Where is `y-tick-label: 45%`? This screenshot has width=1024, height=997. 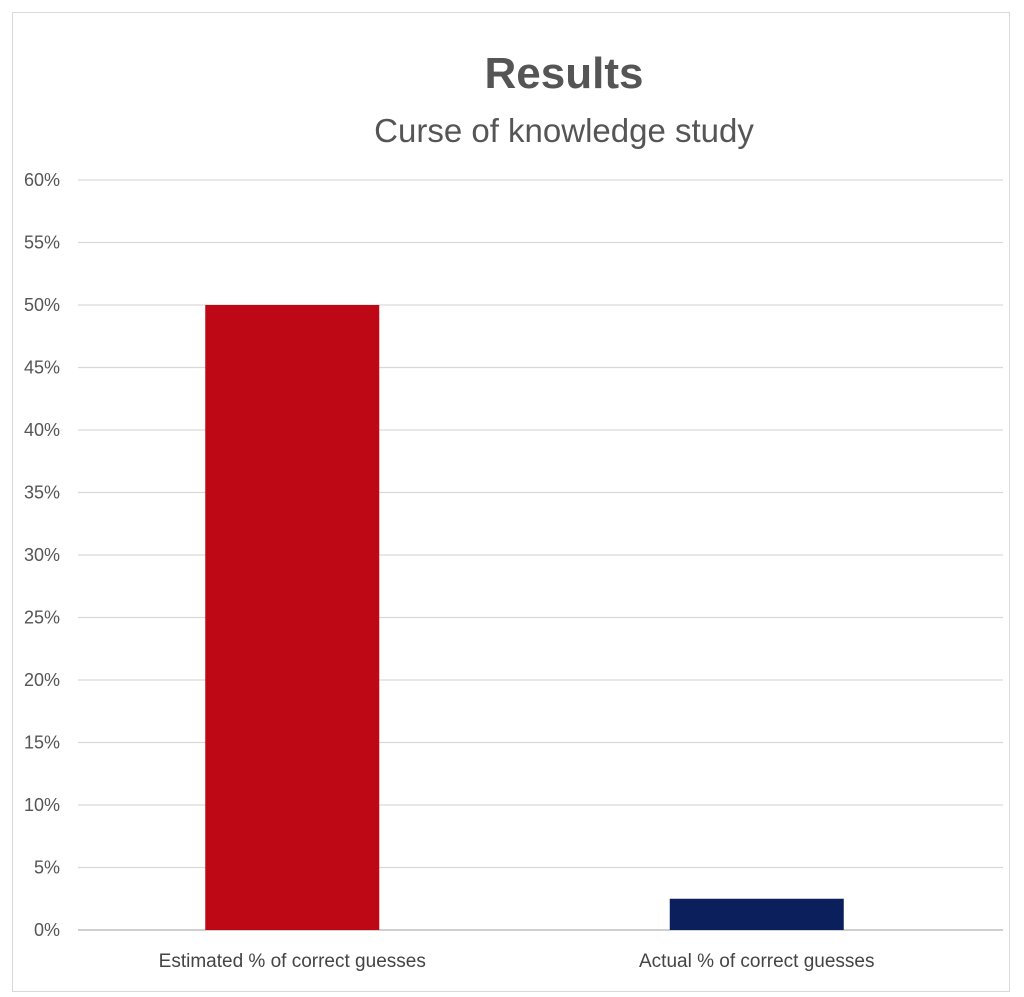
y-tick-label: 45% is located at coordinates (42, 368).